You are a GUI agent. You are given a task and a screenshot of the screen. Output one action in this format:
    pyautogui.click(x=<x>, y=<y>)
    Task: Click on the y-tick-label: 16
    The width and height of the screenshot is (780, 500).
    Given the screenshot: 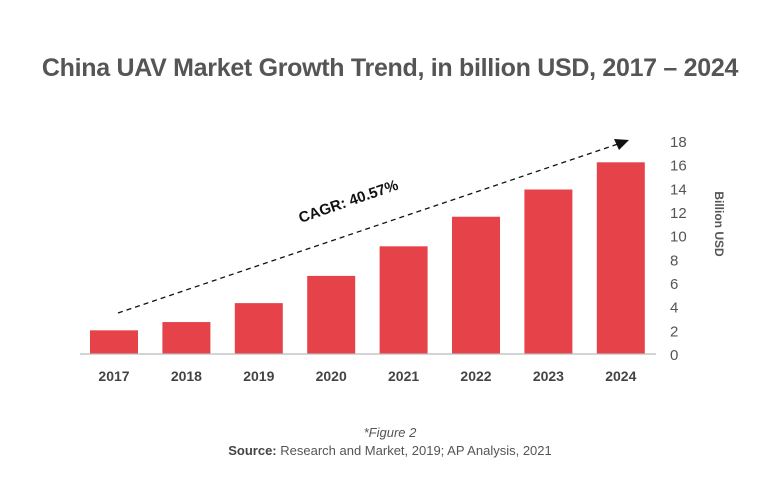 What is the action you would take?
    pyautogui.click(x=678, y=166)
    